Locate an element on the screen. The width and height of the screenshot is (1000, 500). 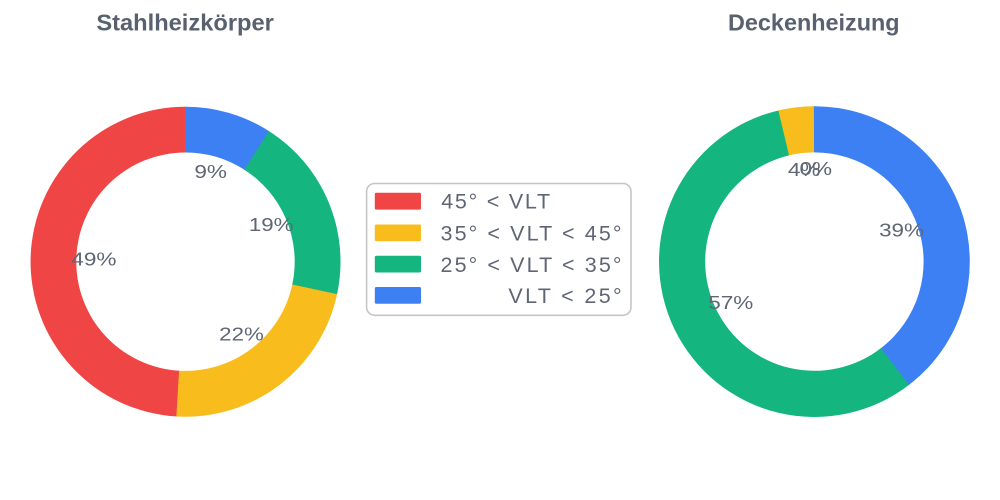
svg-text: Stahlheizkörper is located at coordinates (185, 23).